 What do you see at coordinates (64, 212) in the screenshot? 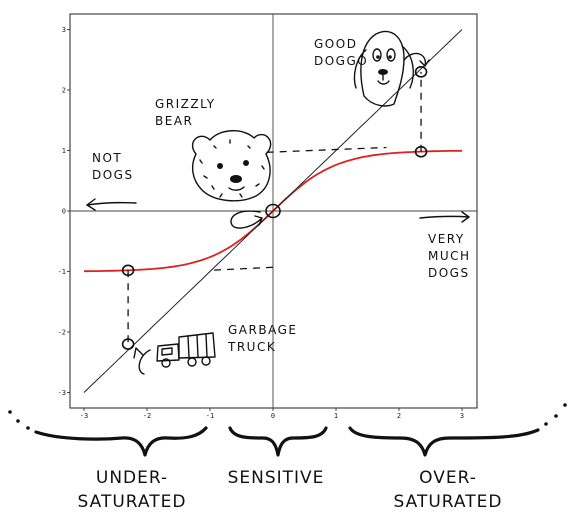
I see `y-tick-label: 0` at bounding box center [64, 212].